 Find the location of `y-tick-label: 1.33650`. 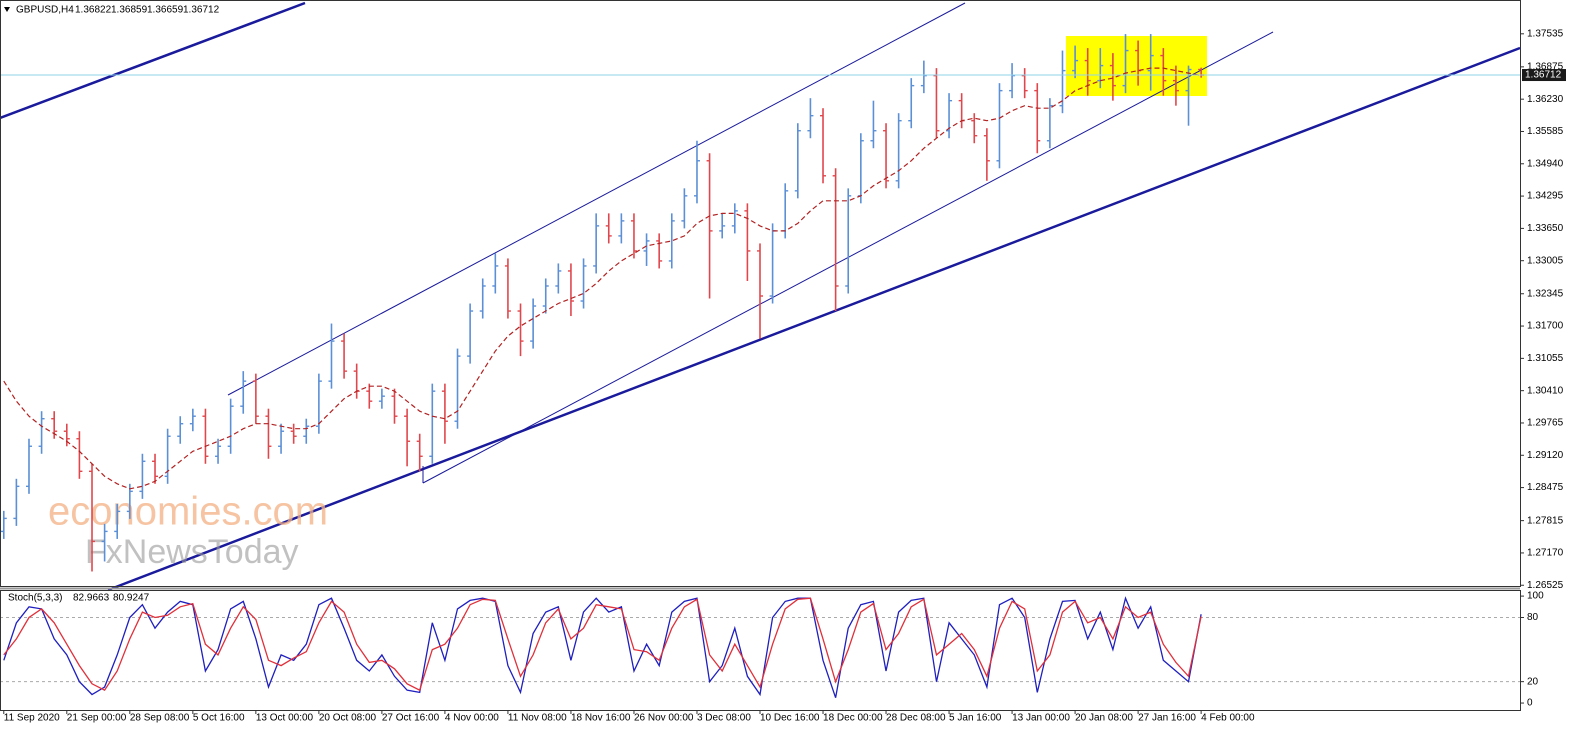

y-tick-label: 1.33650 is located at coordinates (1545, 228).